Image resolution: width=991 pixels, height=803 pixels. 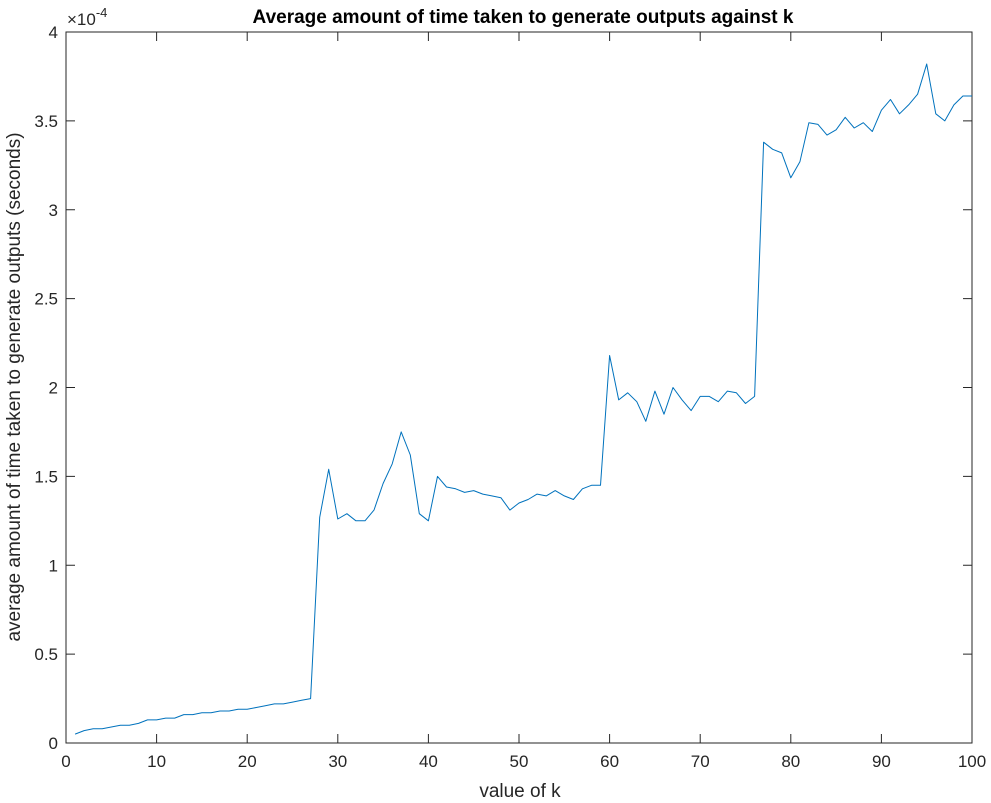 What do you see at coordinates (428, 761) in the screenshot?
I see `x-tick-label: 40` at bounding box center [428, 761].